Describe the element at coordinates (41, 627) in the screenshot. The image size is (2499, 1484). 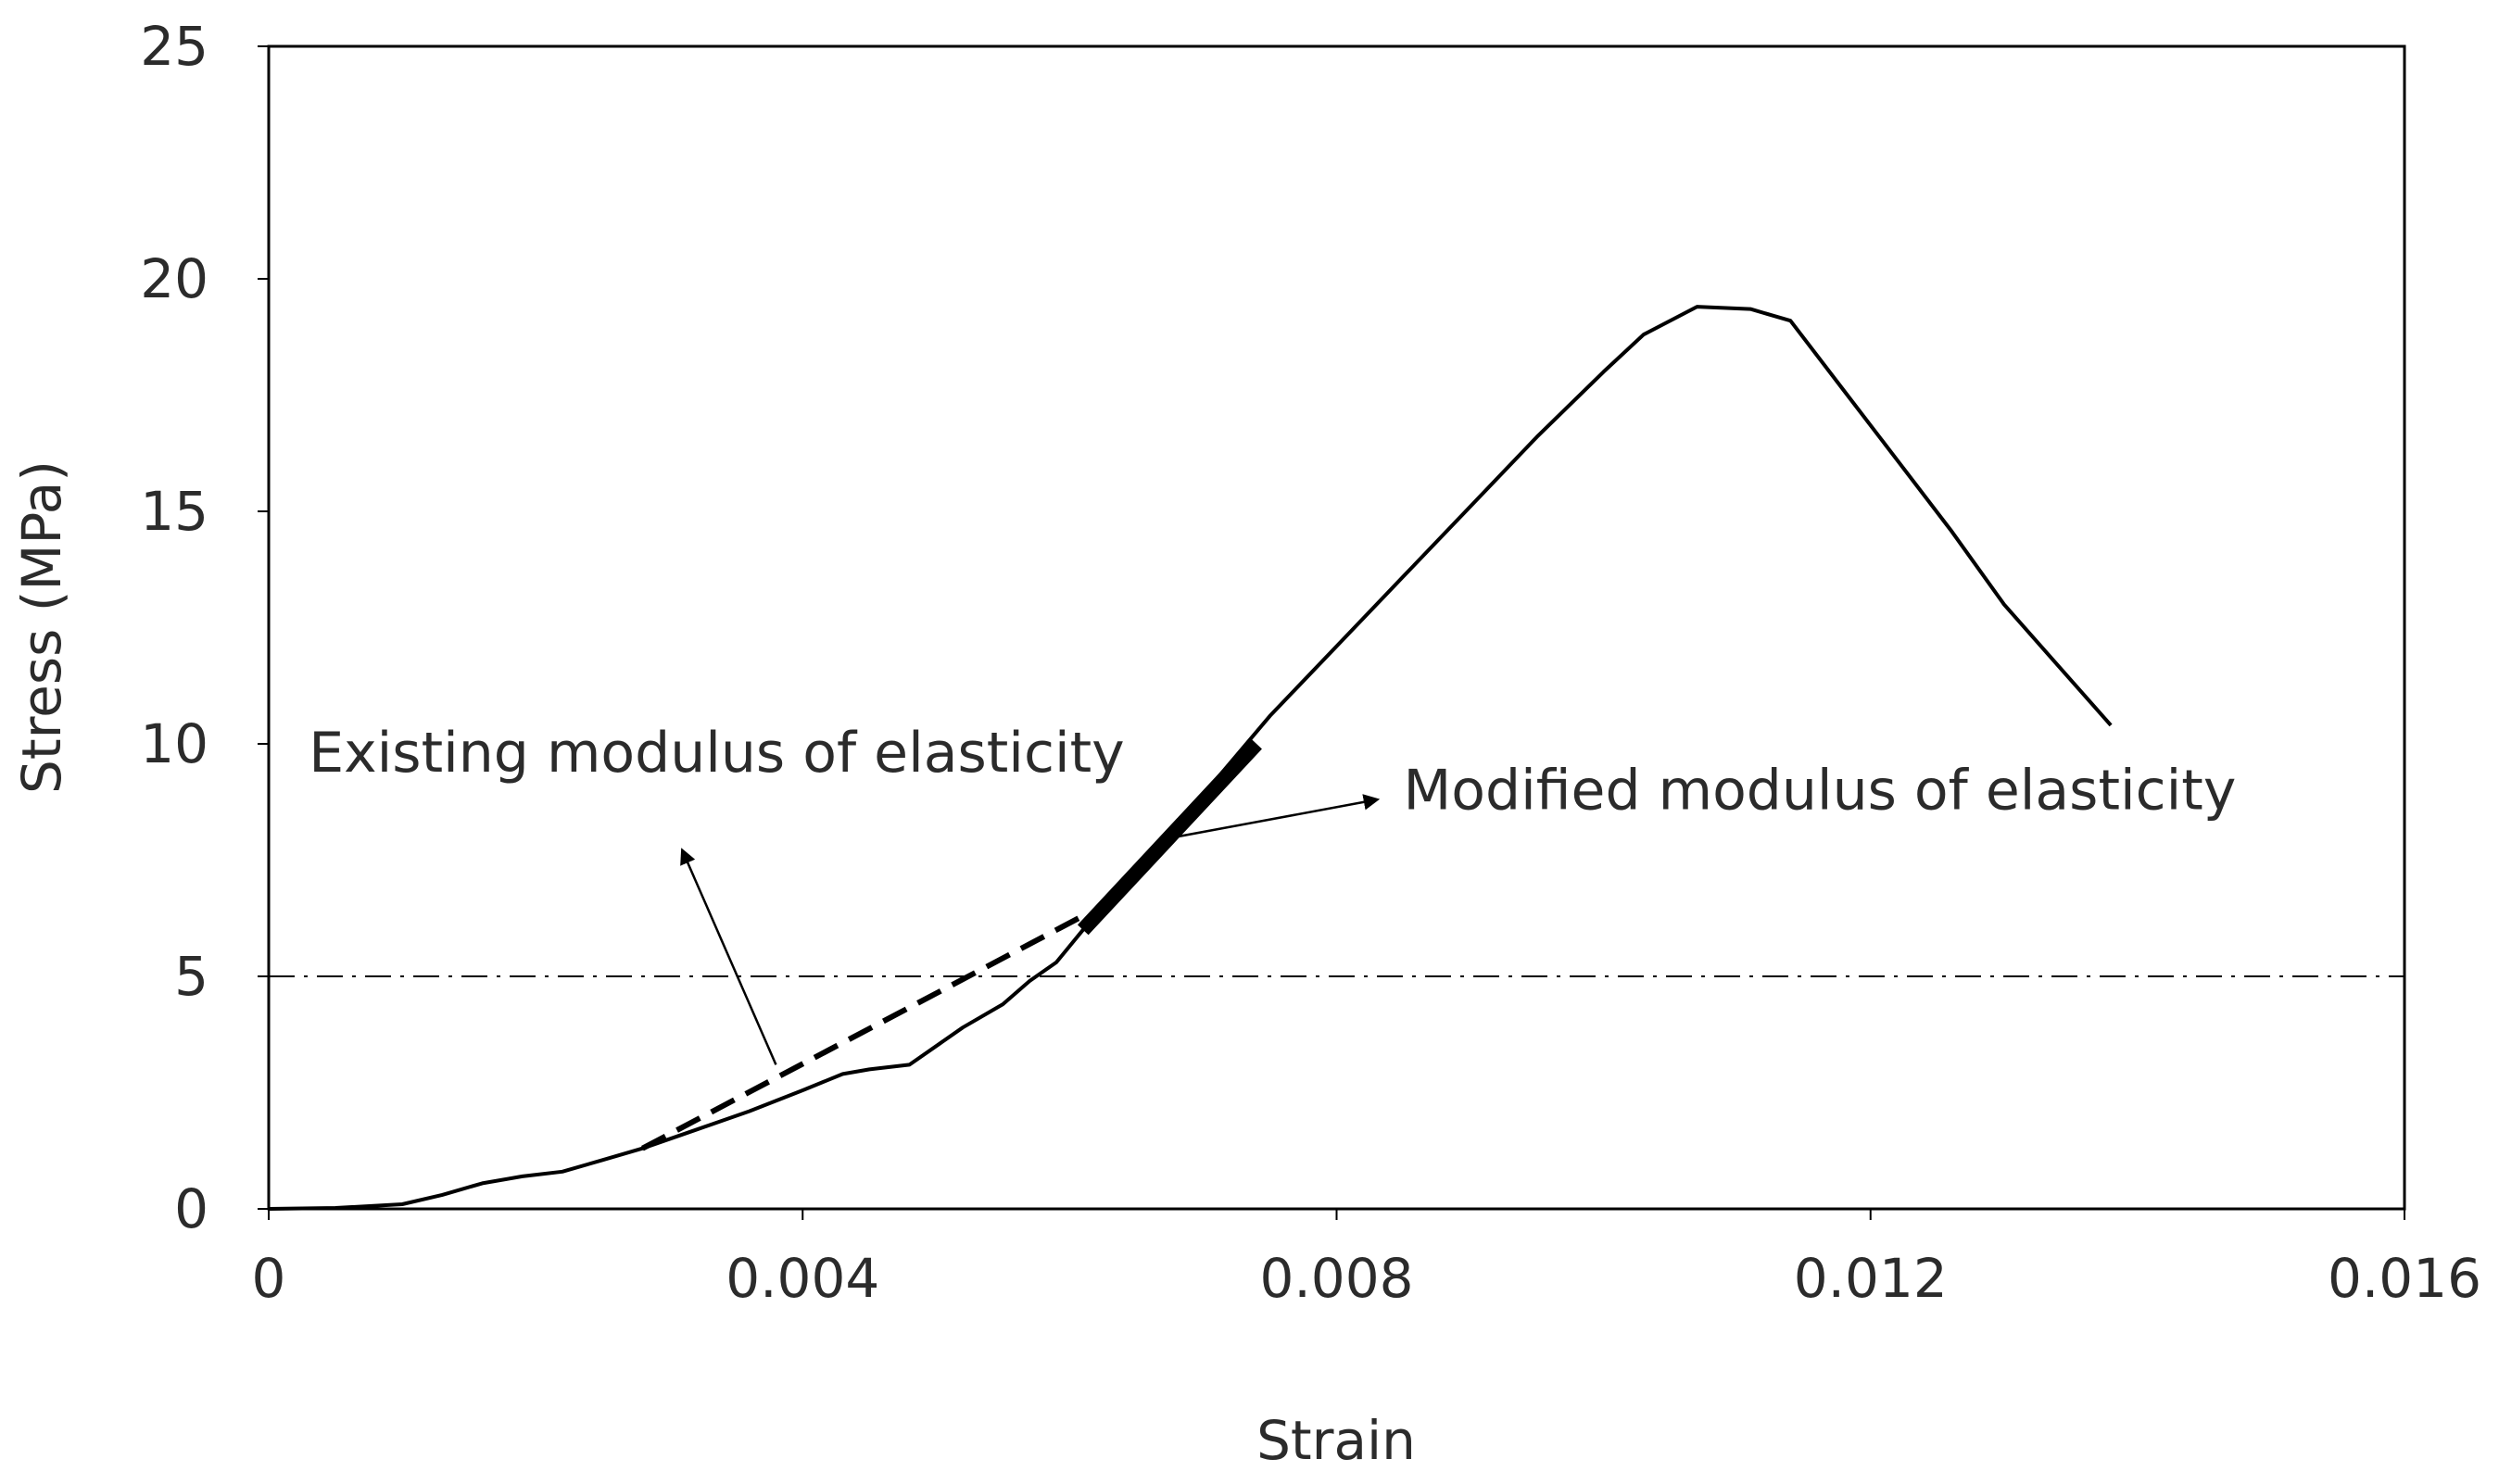
I see `y-axis-title: Stress (MPa)` at that location.